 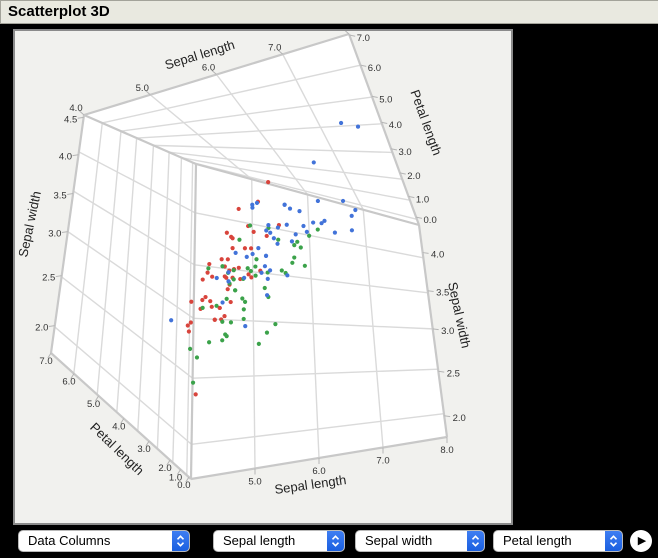 I want to click on play-icon: ▶, so click(x=642, y=540).